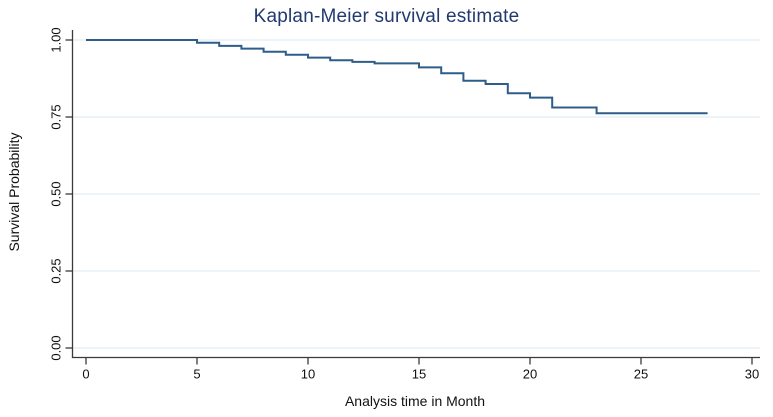 The height and width of the screenshot is (417, 773). I want to click on y-tick-label-0.00: 0.00, so click(55, 347).